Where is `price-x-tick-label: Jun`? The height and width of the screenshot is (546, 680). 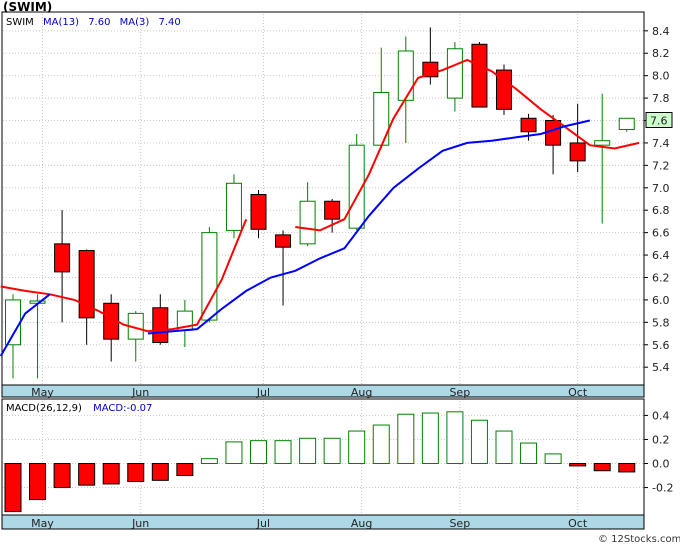 price-x-tick-label: Jun is located at coordinates (140, 392).